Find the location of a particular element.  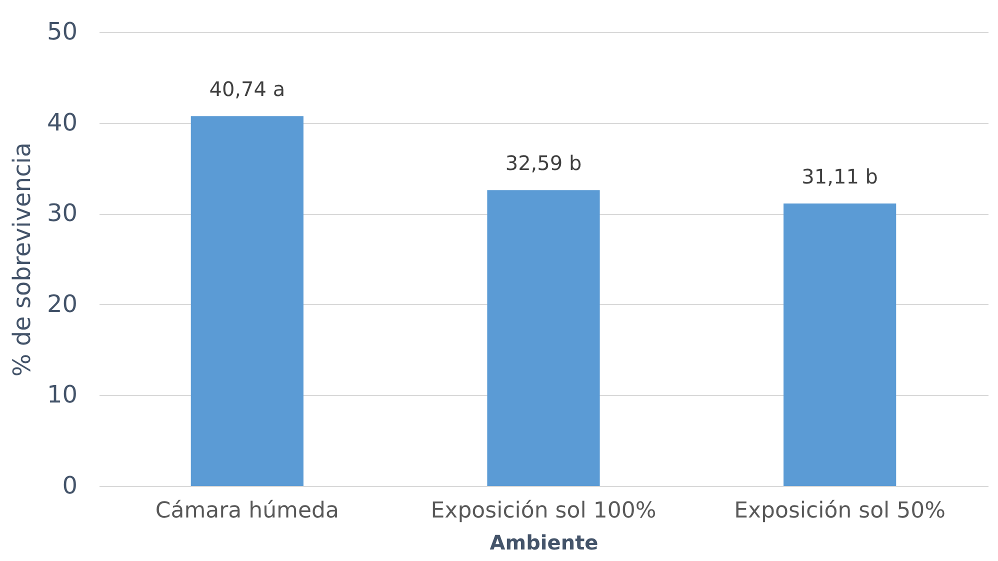

y-tick-label: 20 is located at coordinates (62, 304).